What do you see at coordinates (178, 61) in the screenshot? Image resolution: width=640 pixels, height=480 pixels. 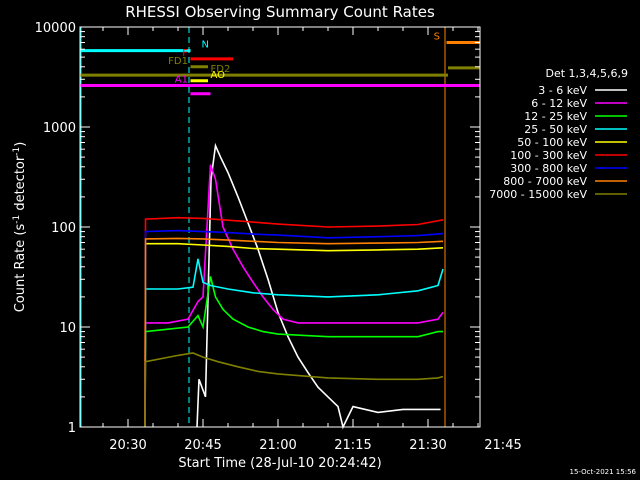 I see `flag-label-fd1: FD1` at bounding box center [178, 61].